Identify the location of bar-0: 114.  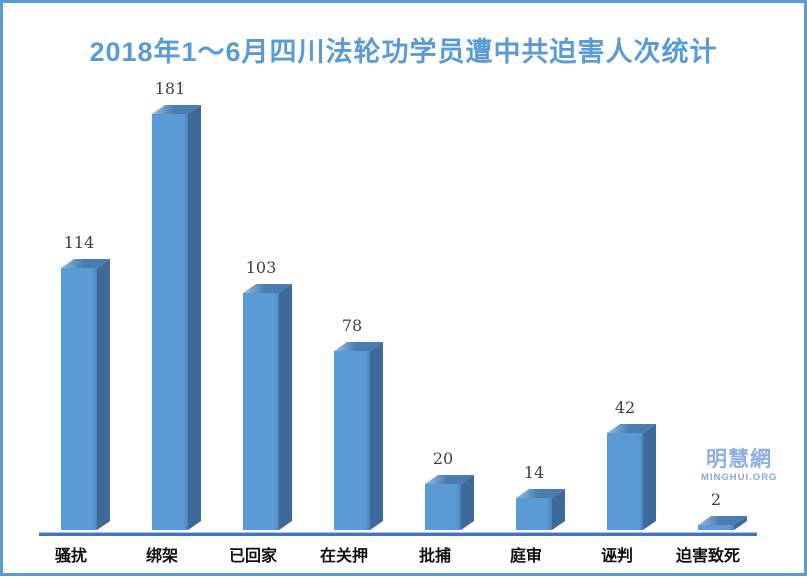
(85, 382).